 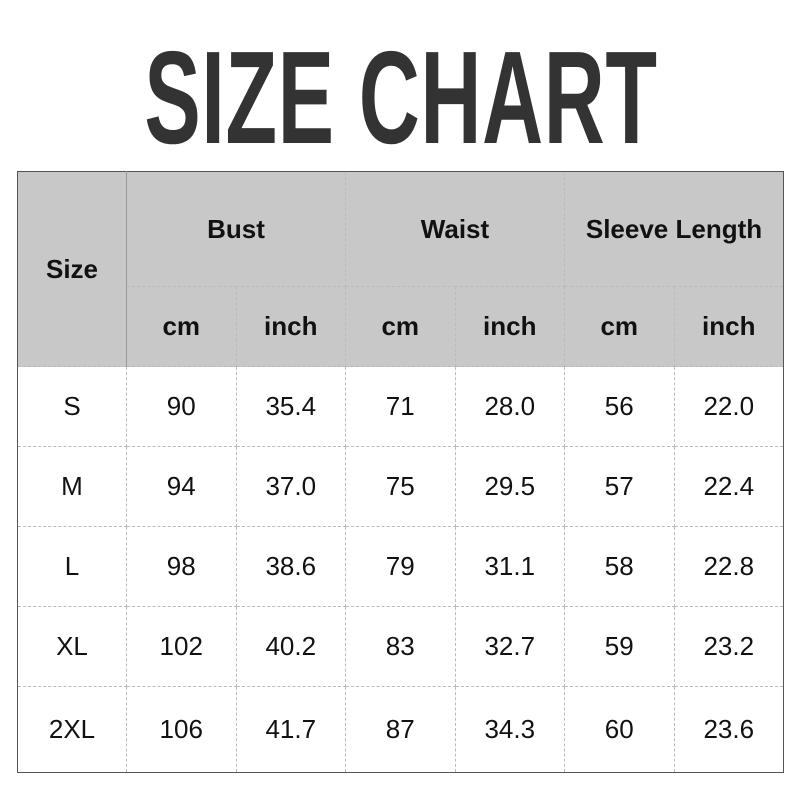 I want to click on table-cell: 35.4, so click(x=290, y=406).